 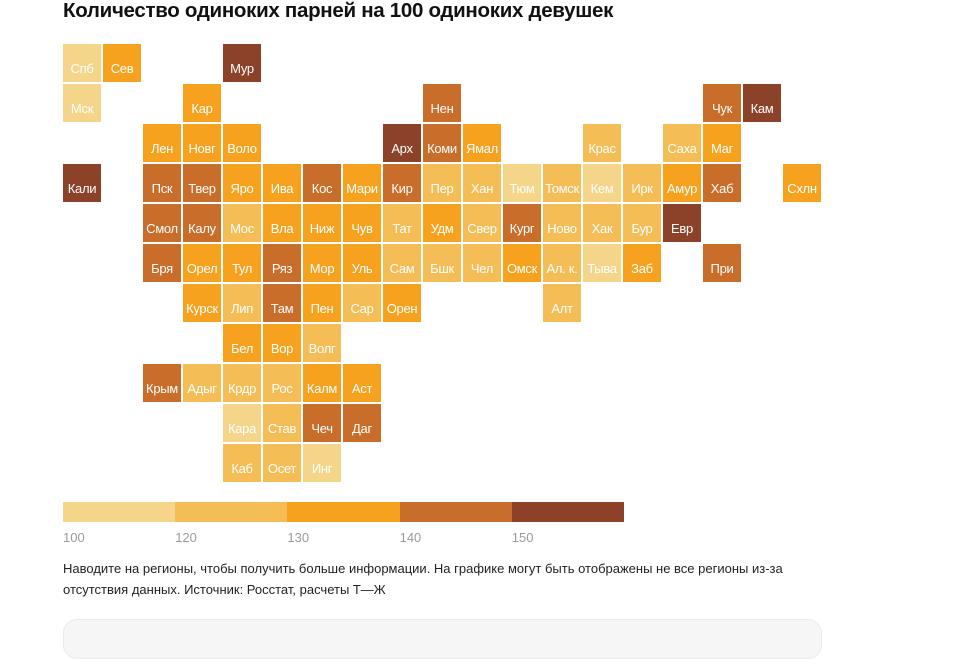 I want to click on region-tile: Алт, so click(x=562, y=303).